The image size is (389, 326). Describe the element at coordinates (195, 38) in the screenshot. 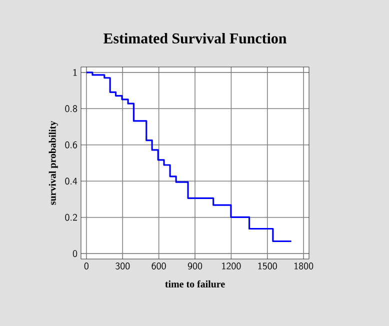

I see `chart-title: Estimated Survival Function` at that location.